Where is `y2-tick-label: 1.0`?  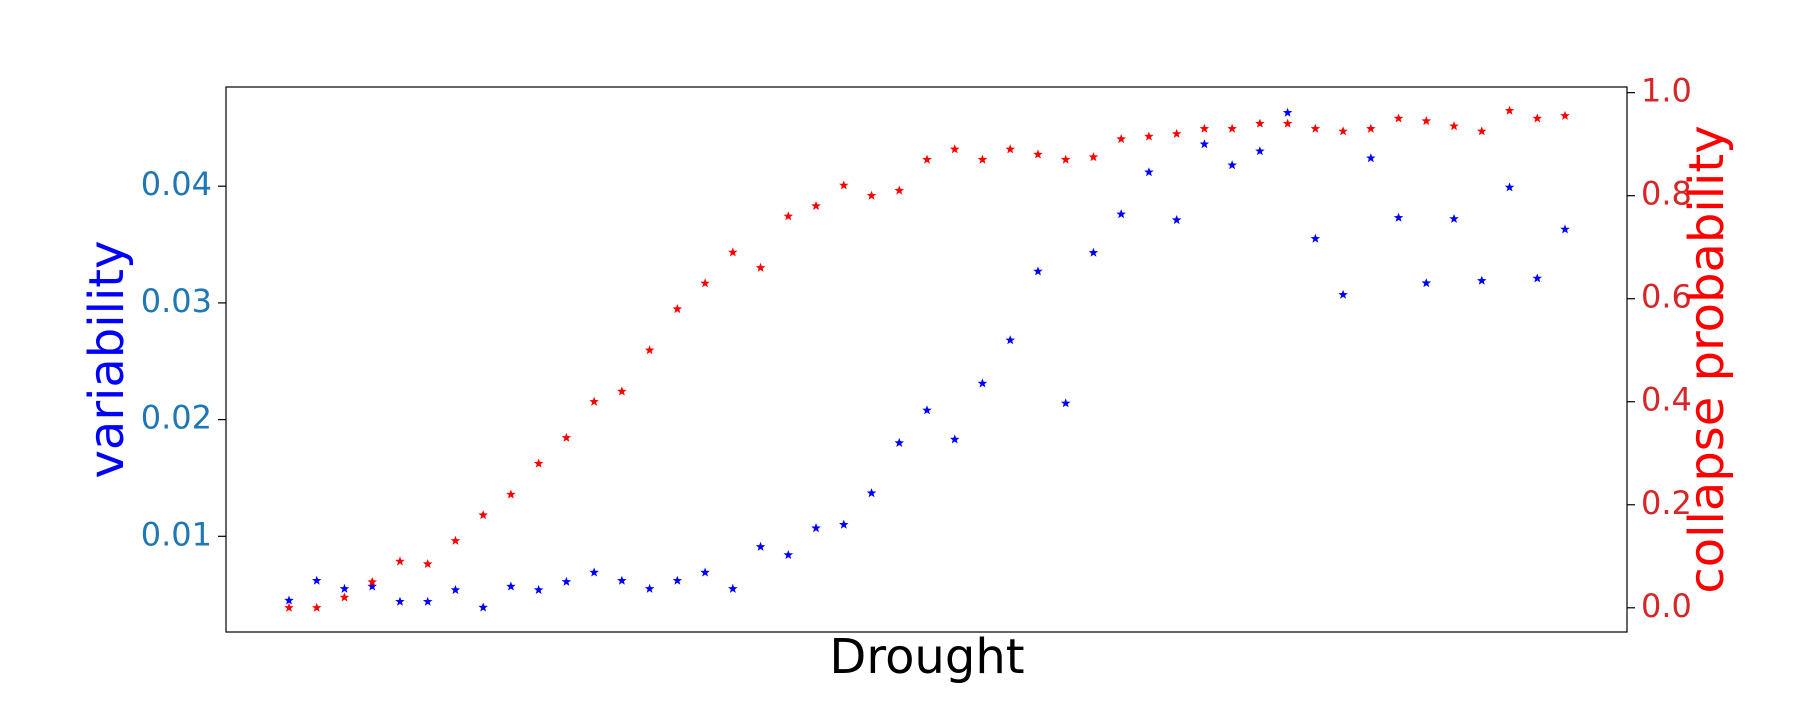
y2-tick-label: 1.0 is located at coordinates (1666, 91).